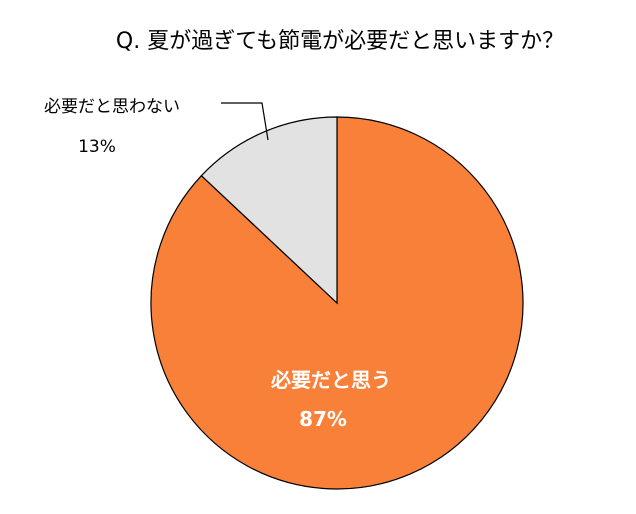  What do you see at coordinates (269, 210) in the screenshot?
I see `pie-slice-not-needed` at bounding box center [269, 210].